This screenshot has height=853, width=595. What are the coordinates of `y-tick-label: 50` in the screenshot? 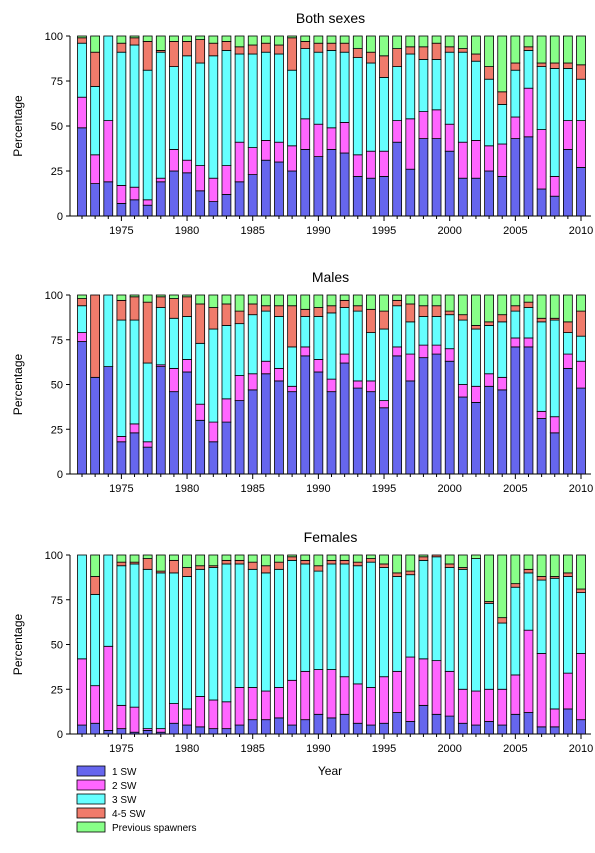 It's located at (57, 386).